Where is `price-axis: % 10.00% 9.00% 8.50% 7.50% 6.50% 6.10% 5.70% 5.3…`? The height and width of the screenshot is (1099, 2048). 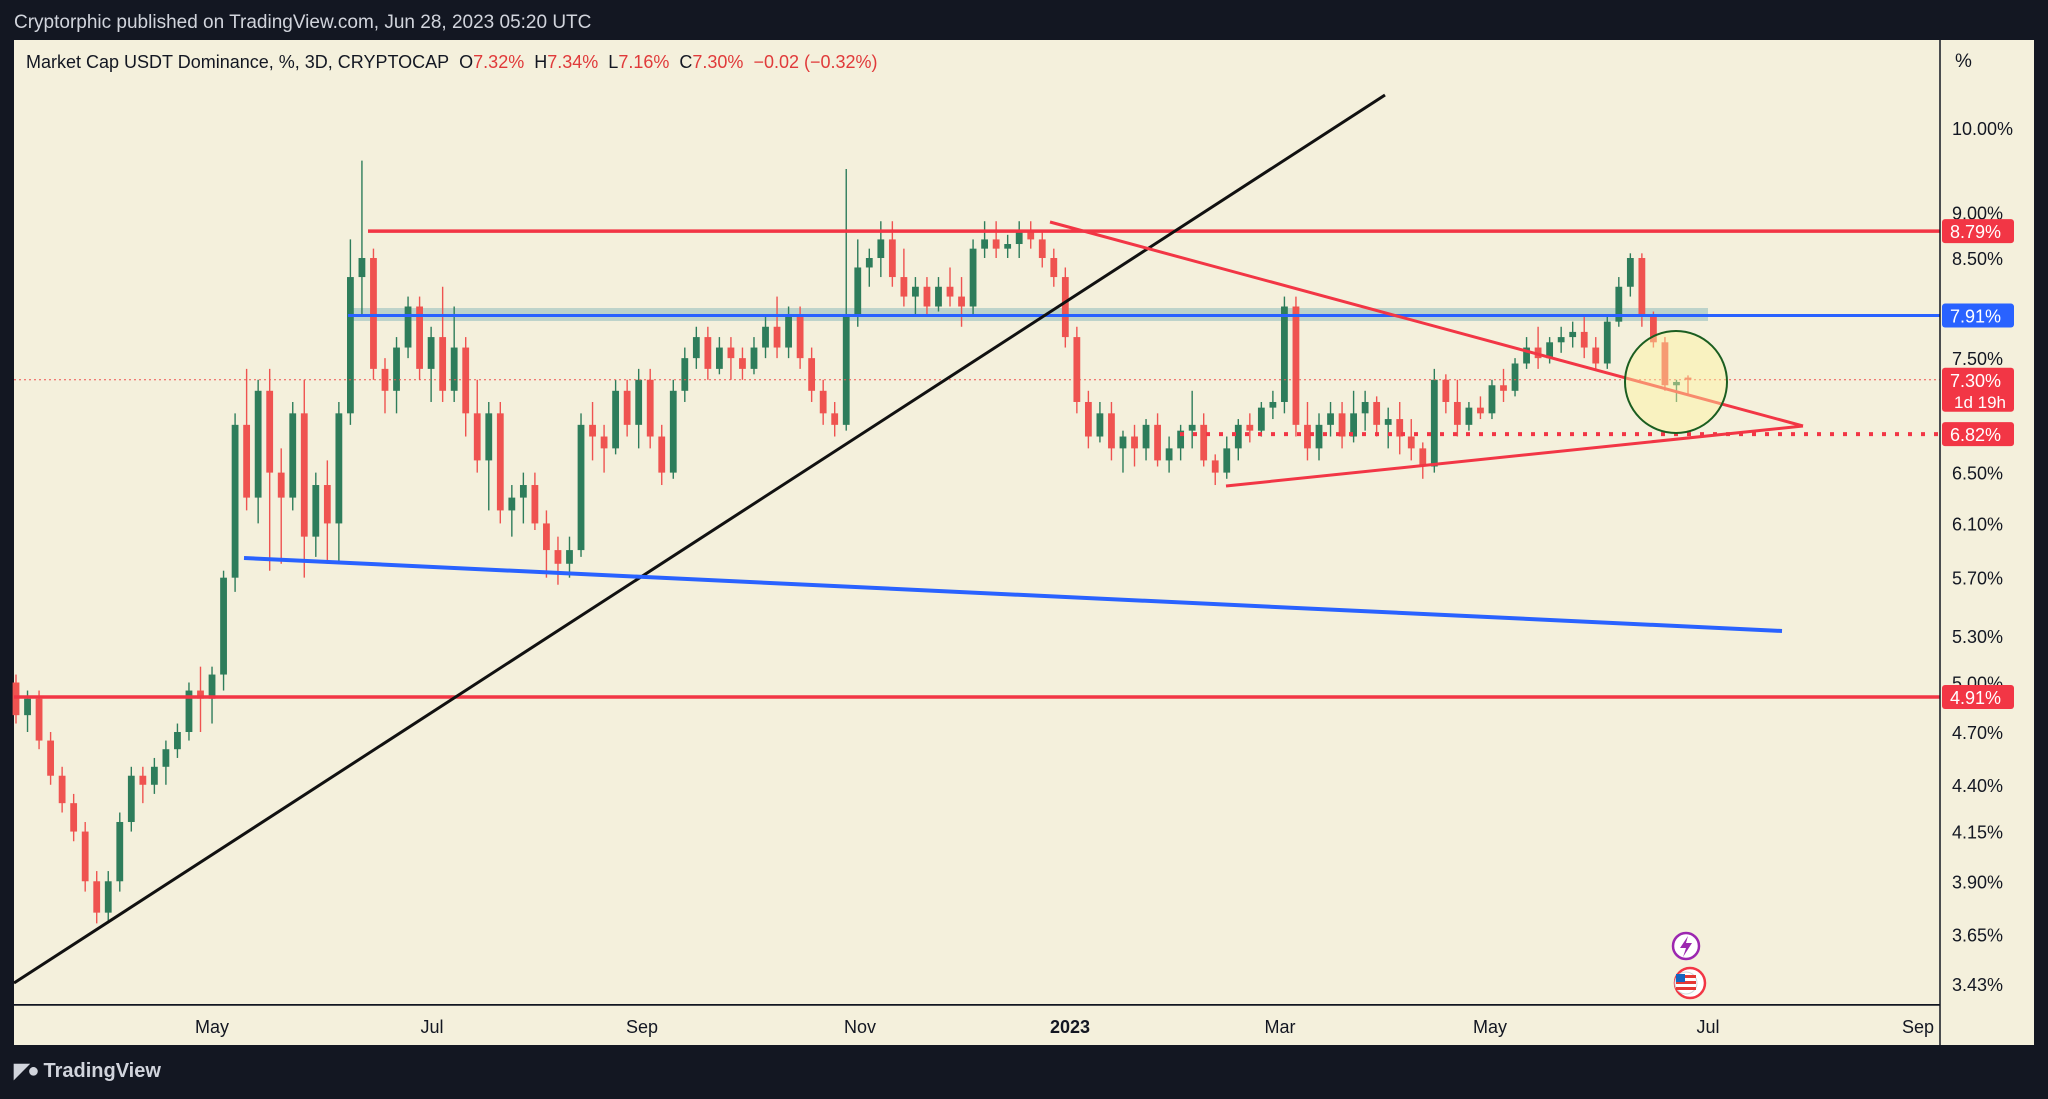 price-axis: % 10.00% 9.00% 8.50% 7.50% 6.50% 6.10% 5.70% 5.3… is located at coordinates (1976, 542).